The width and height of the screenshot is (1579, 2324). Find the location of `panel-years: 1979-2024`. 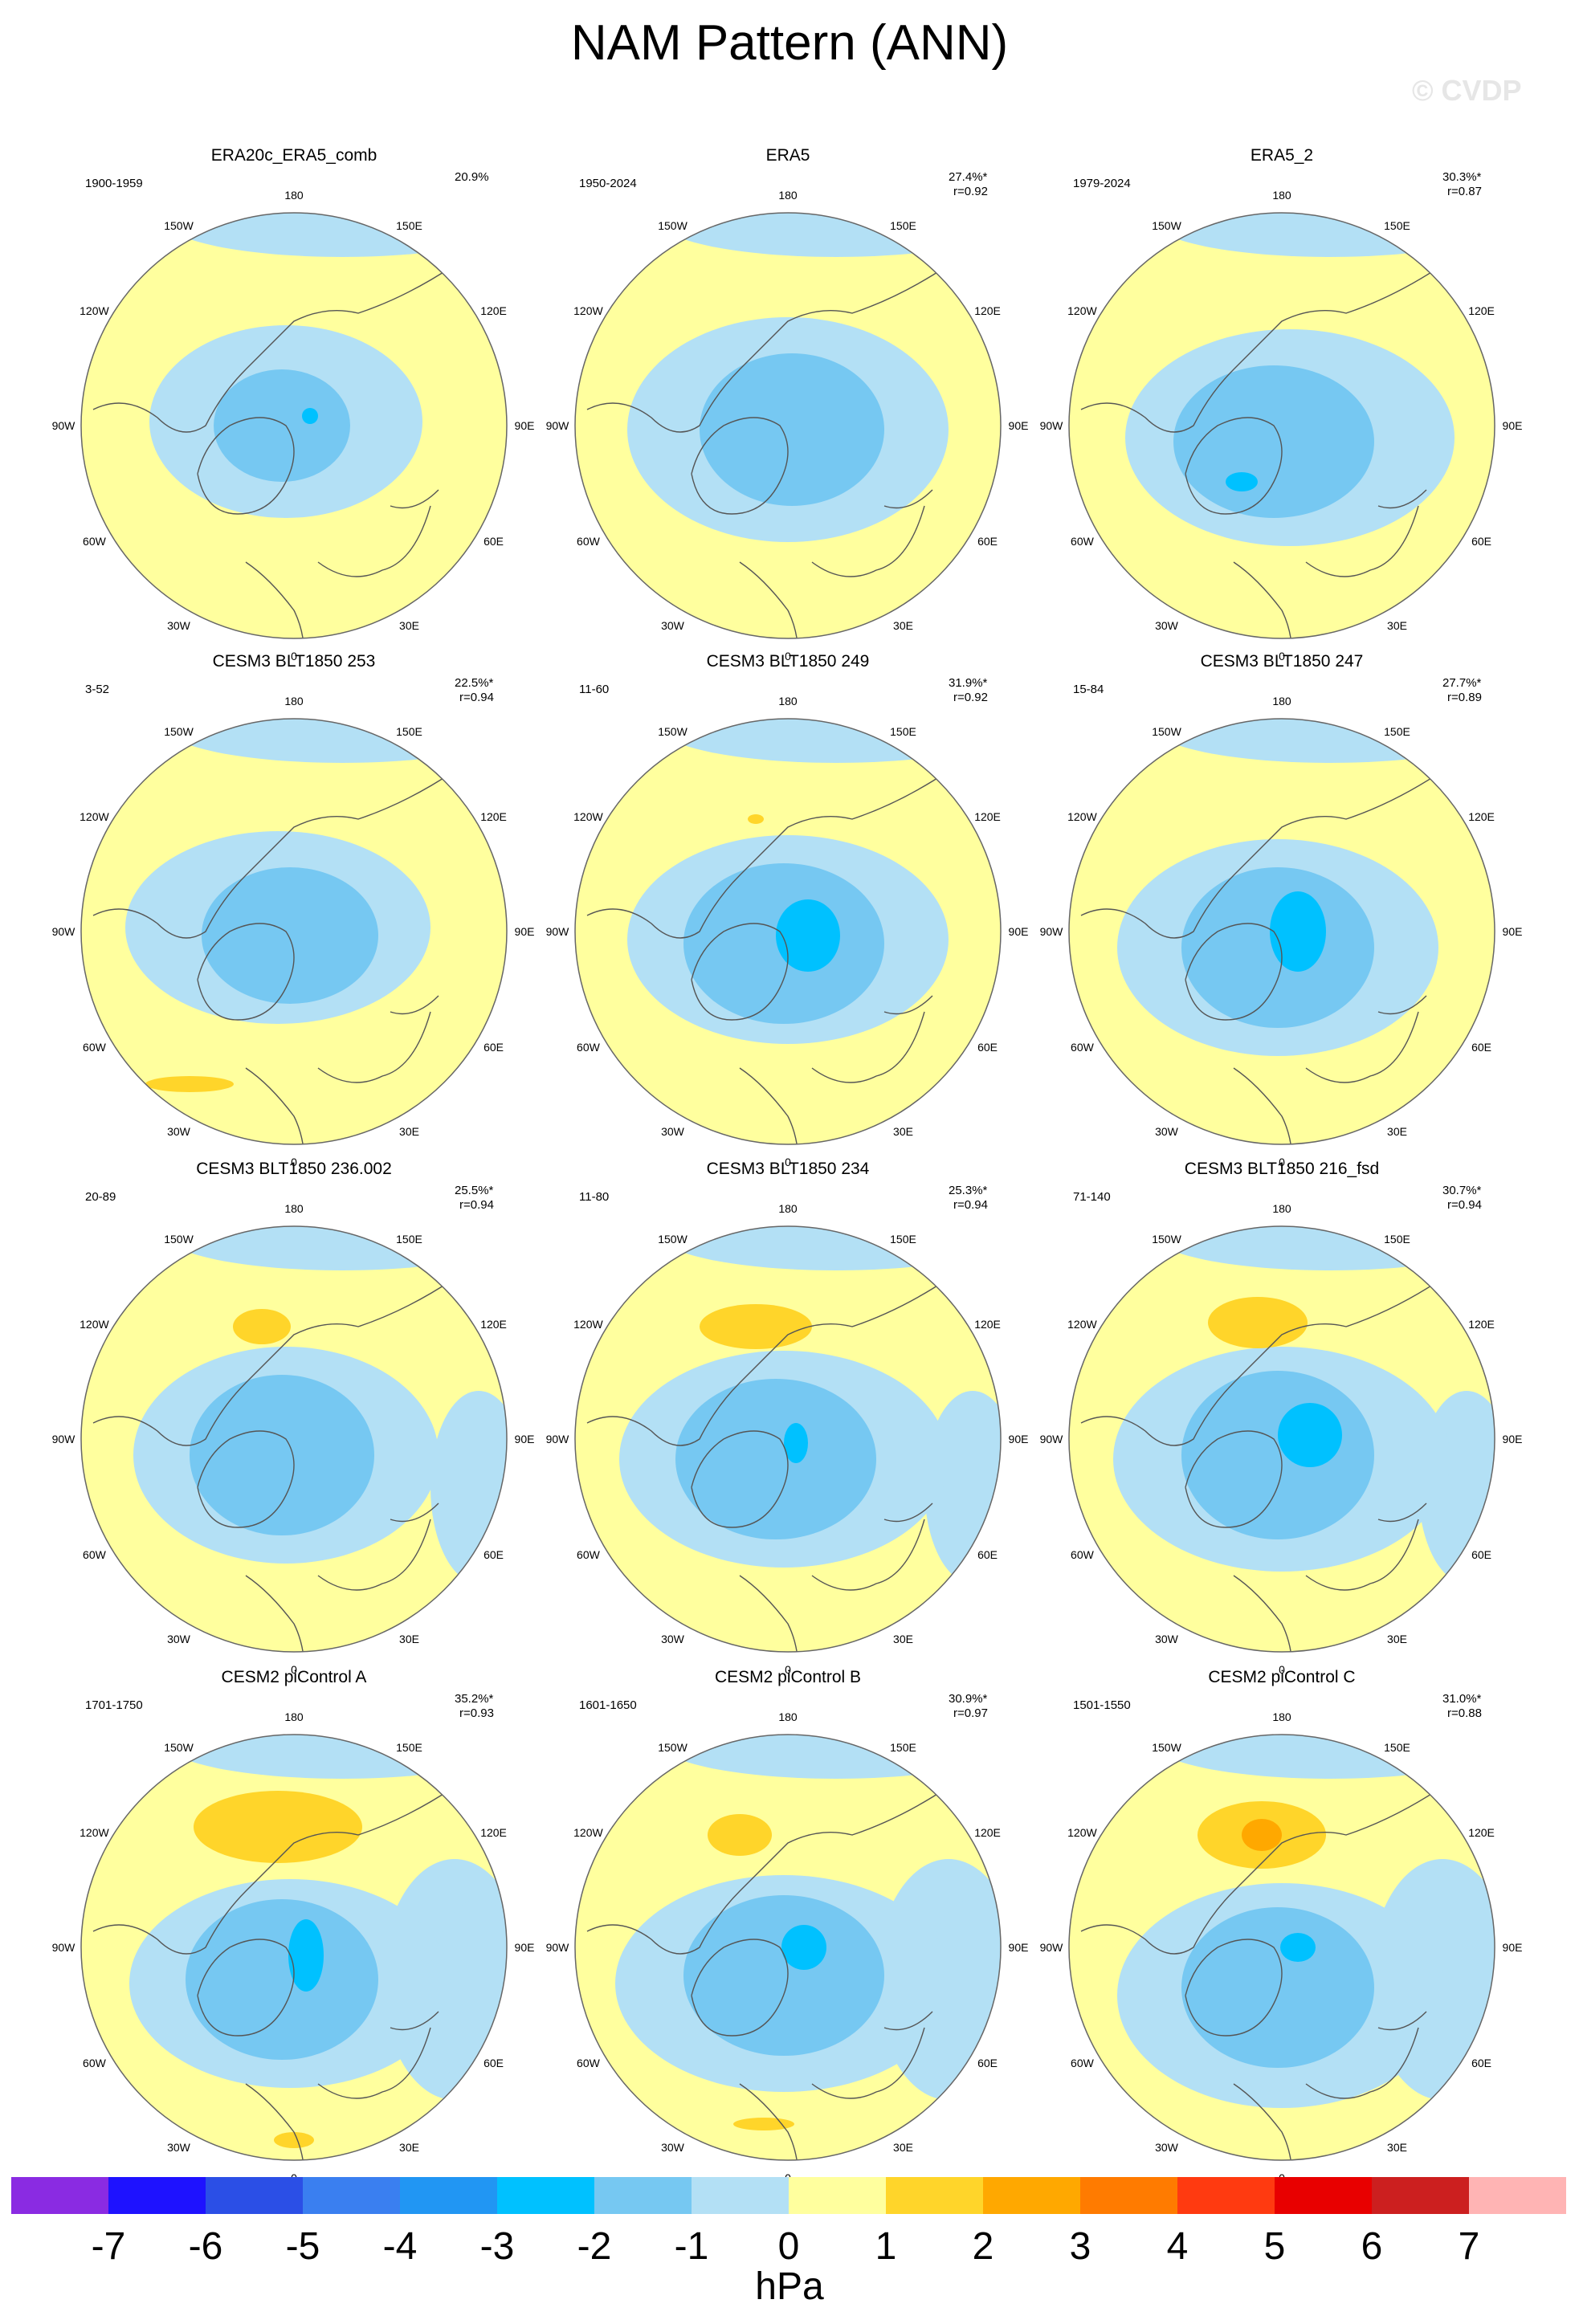

panel-years: 1979-2024 is located at coordinates (1102, 184).